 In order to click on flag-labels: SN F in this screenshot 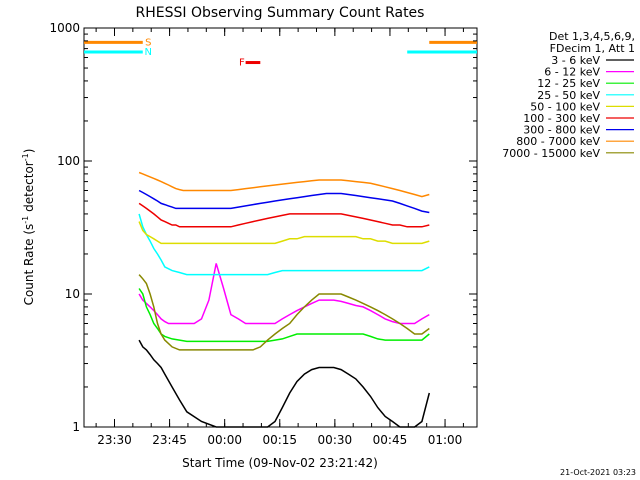, I will do `click(195, 52)`.